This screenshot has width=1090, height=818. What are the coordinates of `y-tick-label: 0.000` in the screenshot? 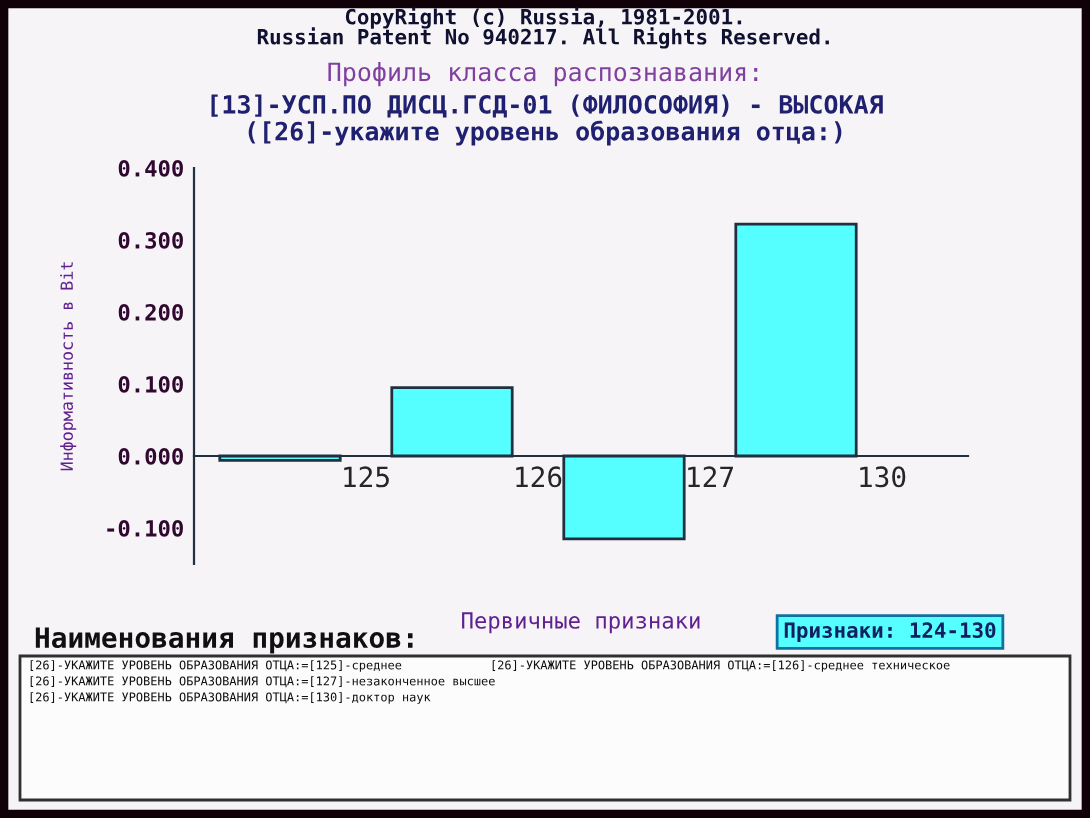 It's located at (150, 456).